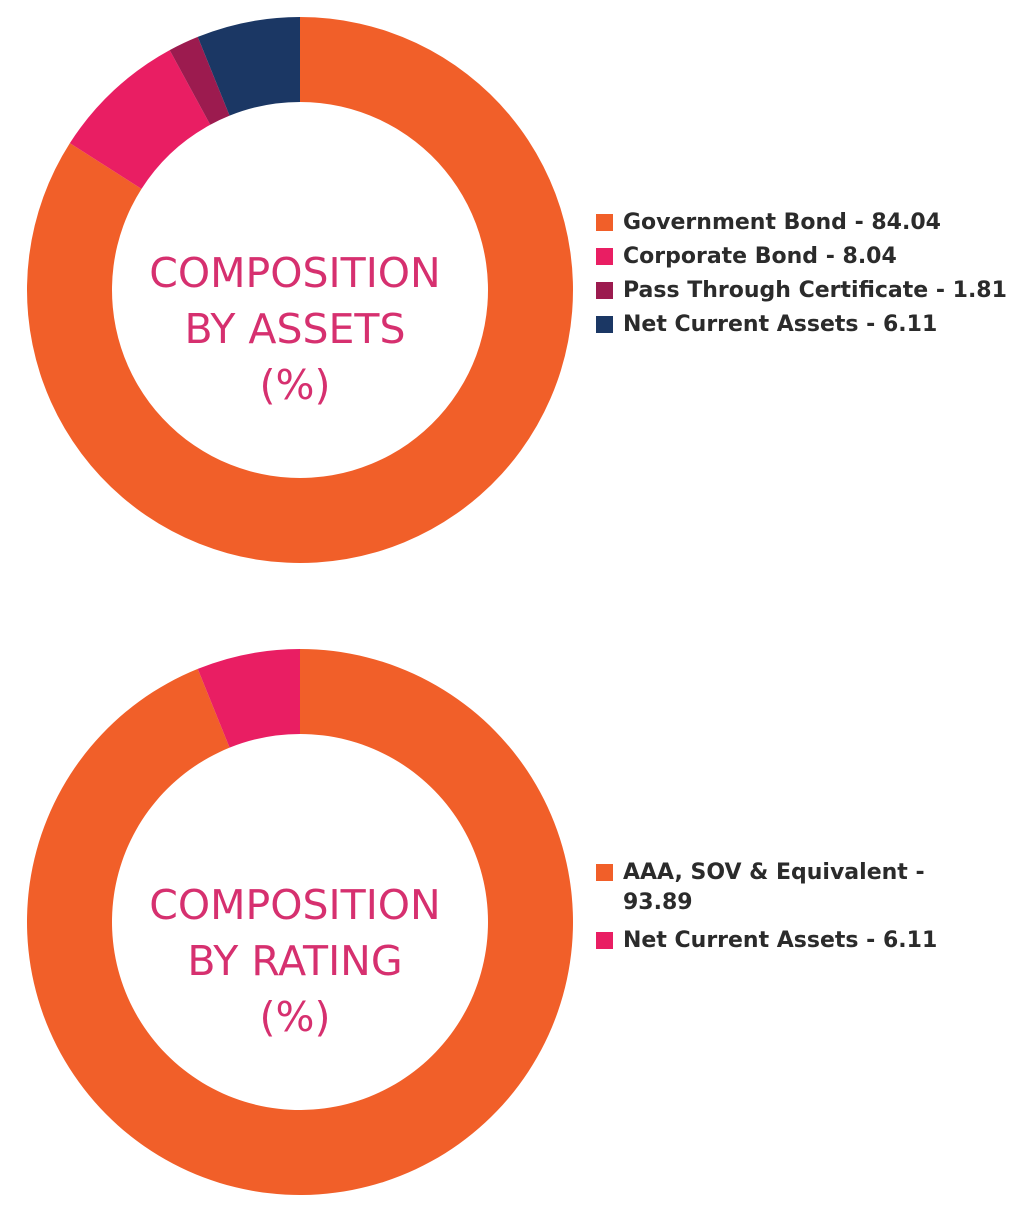 The width and height of the screenshot is (1030, 1215). I want to click on legend-item-pass-through-certificate: Pass Through Certificate - 1.81, so click(801, 293).